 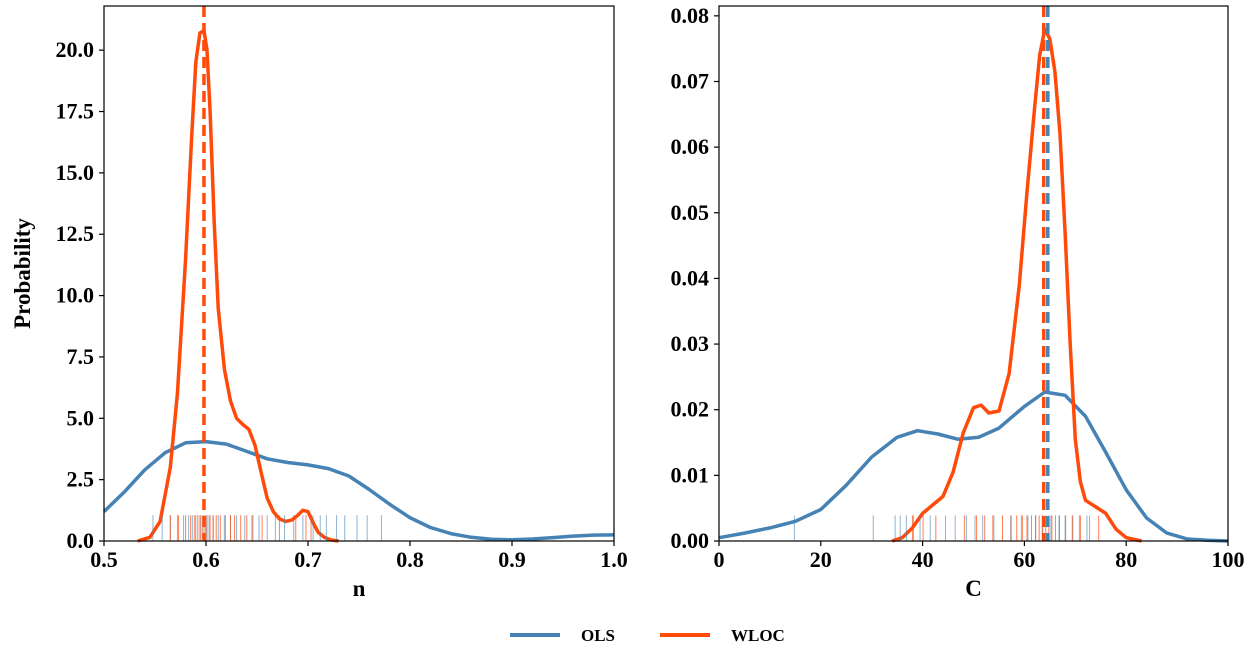 What do you see at coordinates (104, 559) in the screenshot?
I see `x-tick-label: 0.5` at bounding box center [104, 559].